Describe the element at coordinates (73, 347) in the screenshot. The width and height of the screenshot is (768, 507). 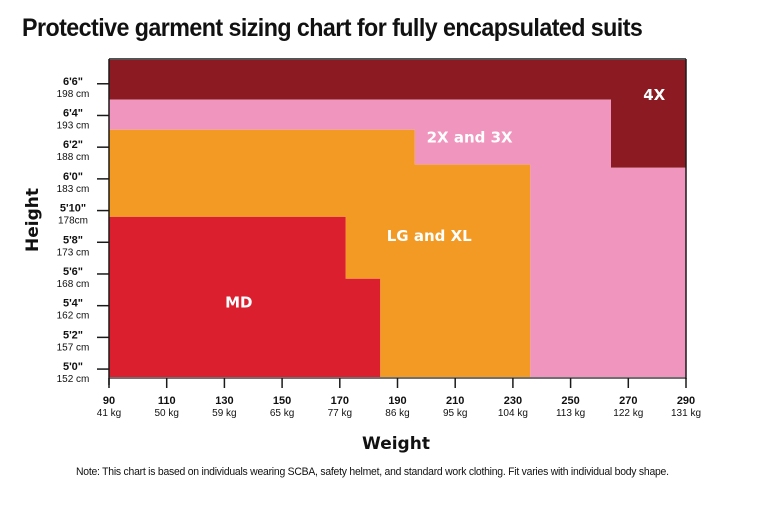
I see `y-tick-sublabel: 157 cm` at that location.